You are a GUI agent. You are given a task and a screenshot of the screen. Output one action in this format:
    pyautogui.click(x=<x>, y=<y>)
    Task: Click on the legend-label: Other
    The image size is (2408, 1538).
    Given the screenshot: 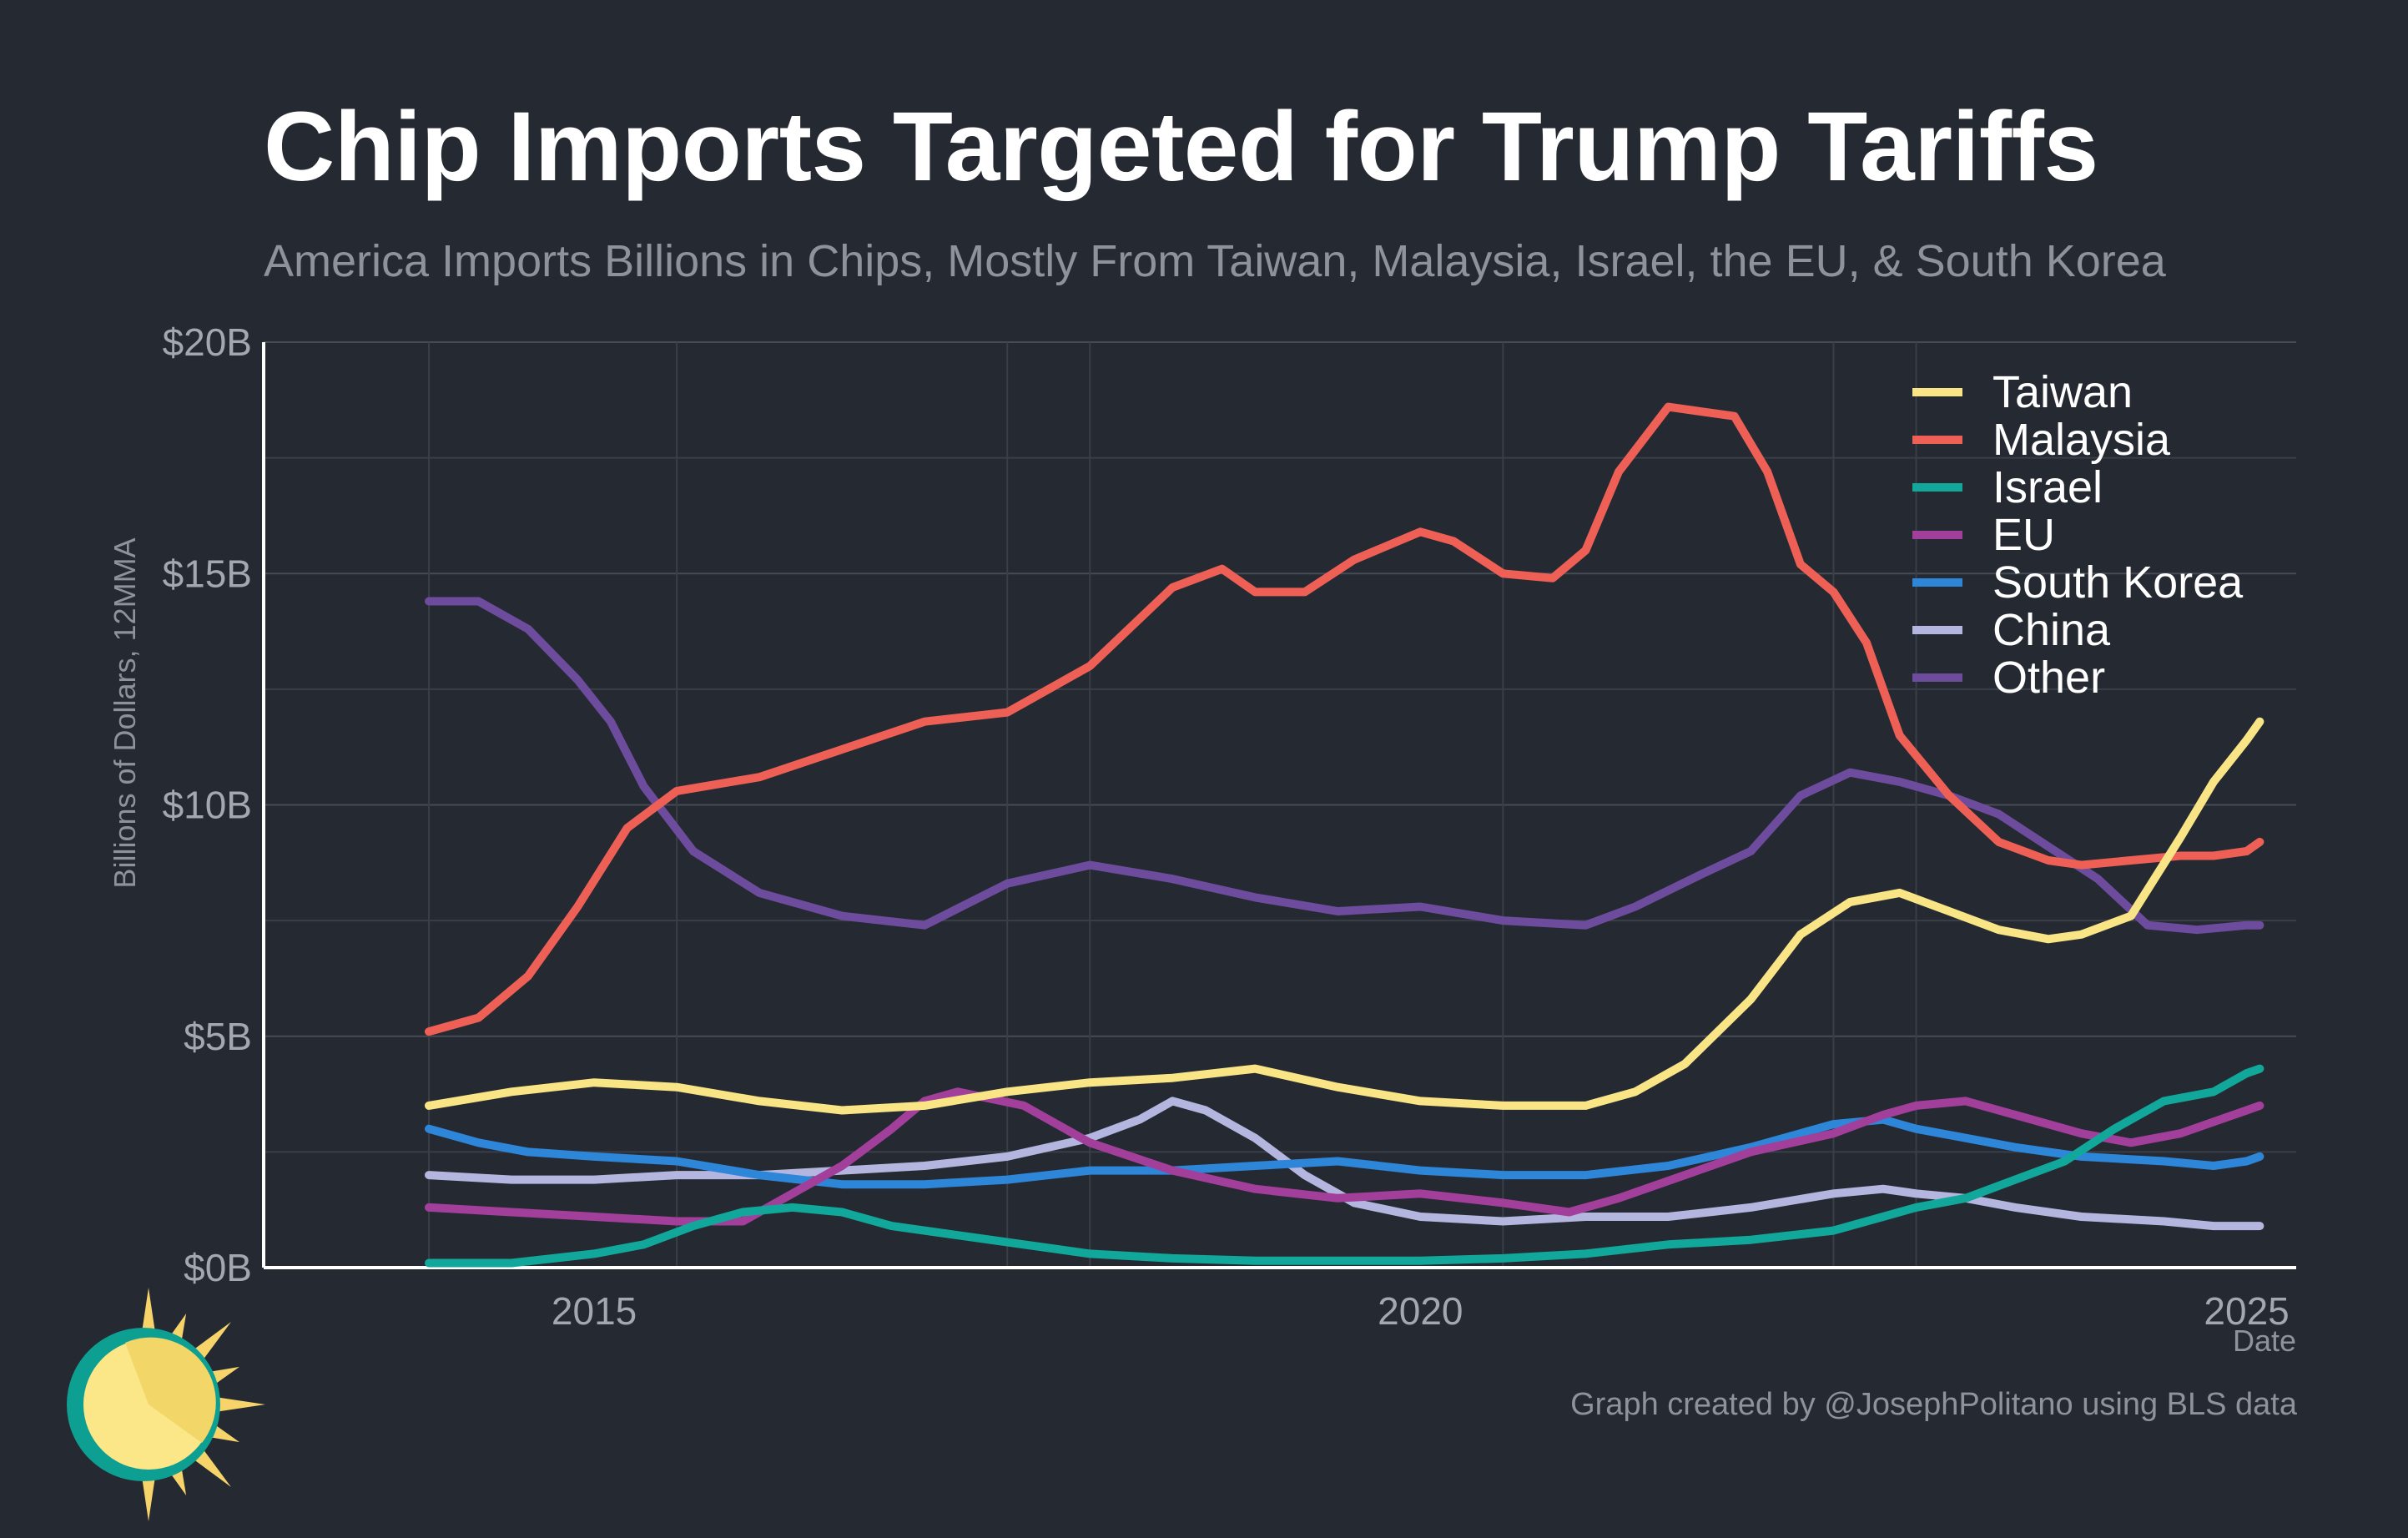 What is the action you would take?
    pyautogui.click(x=2048, y=678)
    